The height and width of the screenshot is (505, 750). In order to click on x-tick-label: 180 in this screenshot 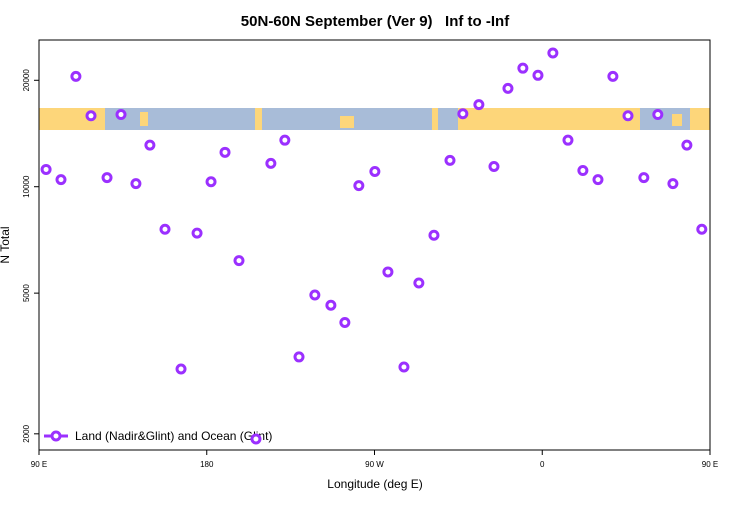, I will do `click(207, 464)`.